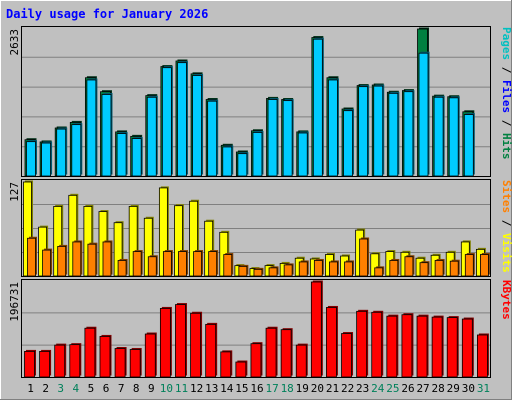 The height and width of the screenshot is (400, 512). I want to click on x-tick-label: 13, so click(211, 388).